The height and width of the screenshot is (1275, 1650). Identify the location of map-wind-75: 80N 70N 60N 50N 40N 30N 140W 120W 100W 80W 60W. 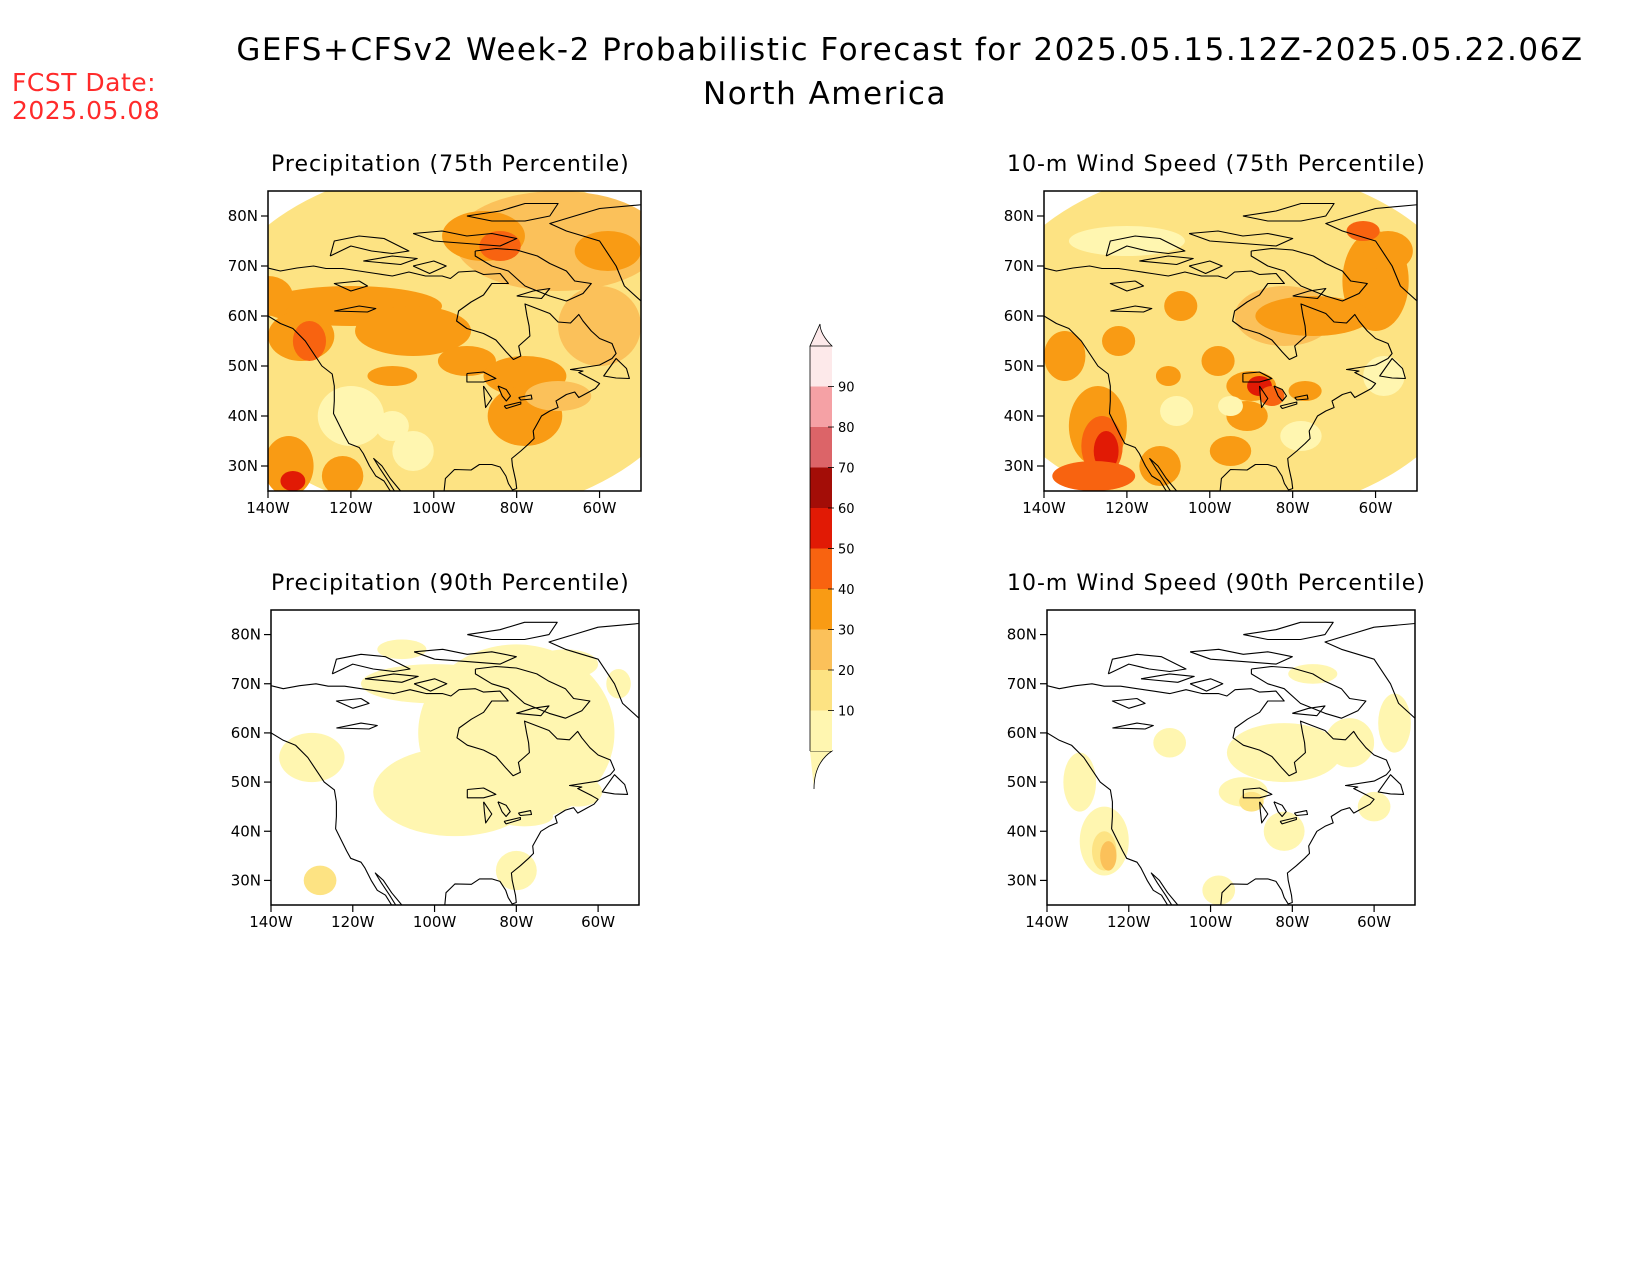
(1211, 353).